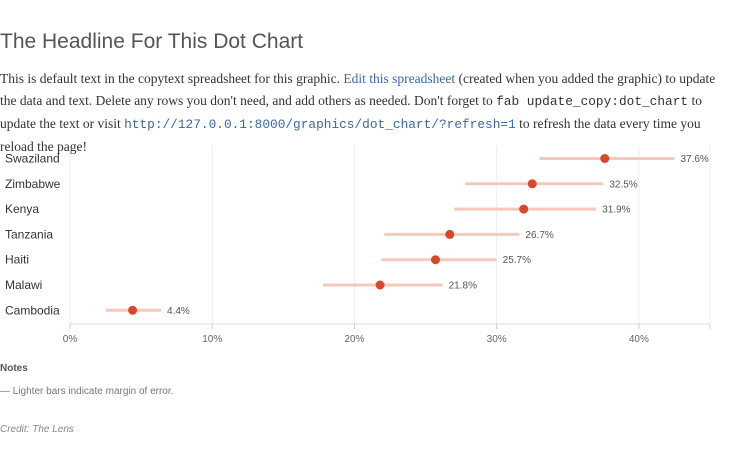 The width and height of the screenshot is (730, 474). What do you see at coordinates (592, 101) in the screenshot?
I see `update-copy-command: fab update_copy:dot_chart` at bounding box center [592, 101].